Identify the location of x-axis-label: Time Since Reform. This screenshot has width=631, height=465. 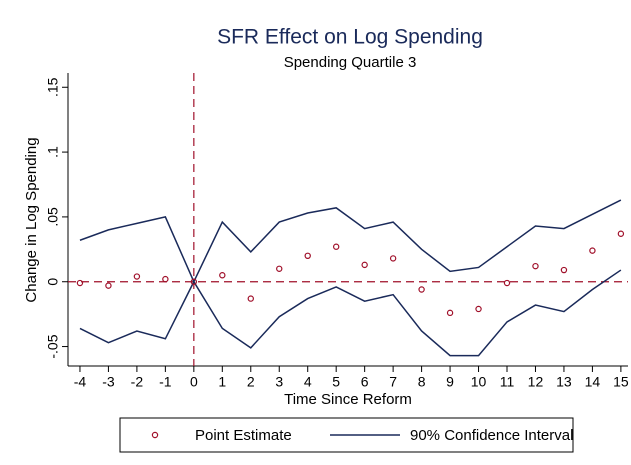
(348, 399).